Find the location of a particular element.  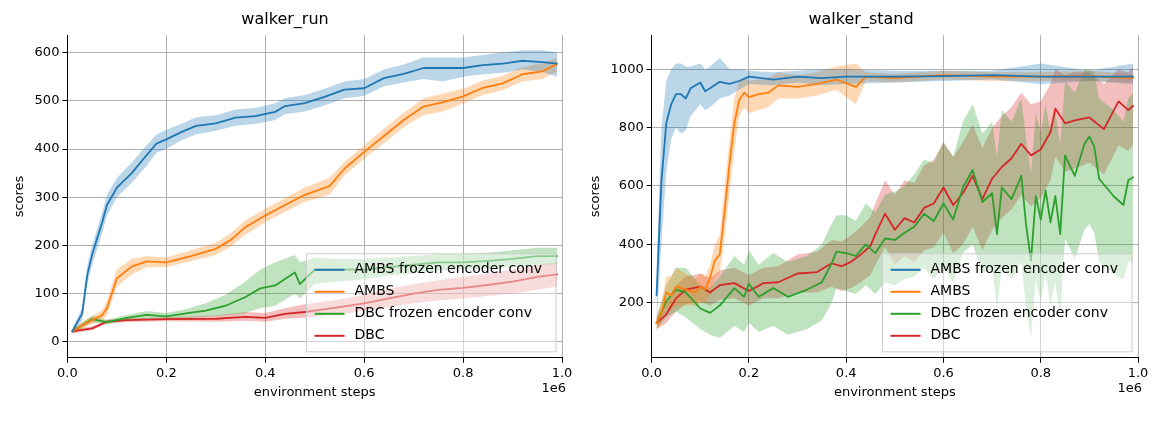

y-tick-label: 800 is located at coordinates (631, 127).